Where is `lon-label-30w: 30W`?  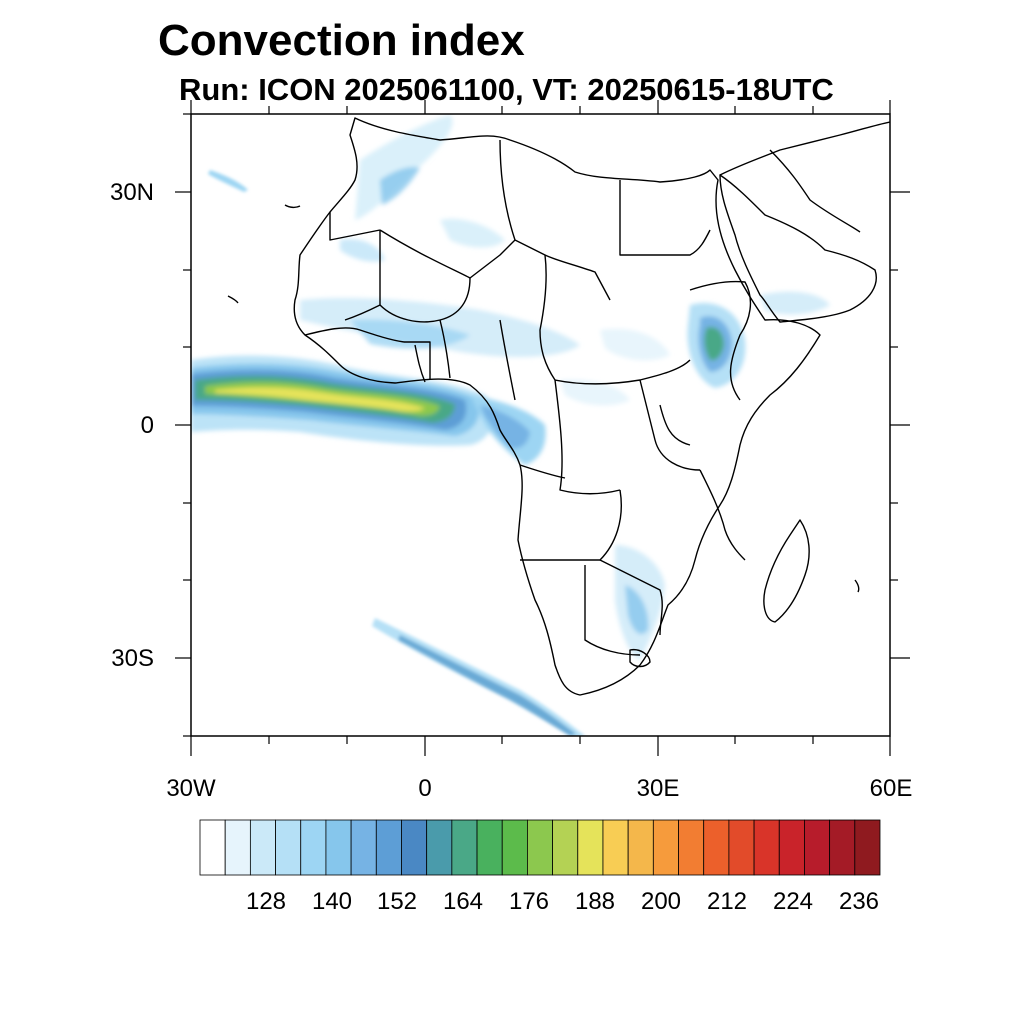 lon-label-30w: 30W is located at coordinates (191, 788).